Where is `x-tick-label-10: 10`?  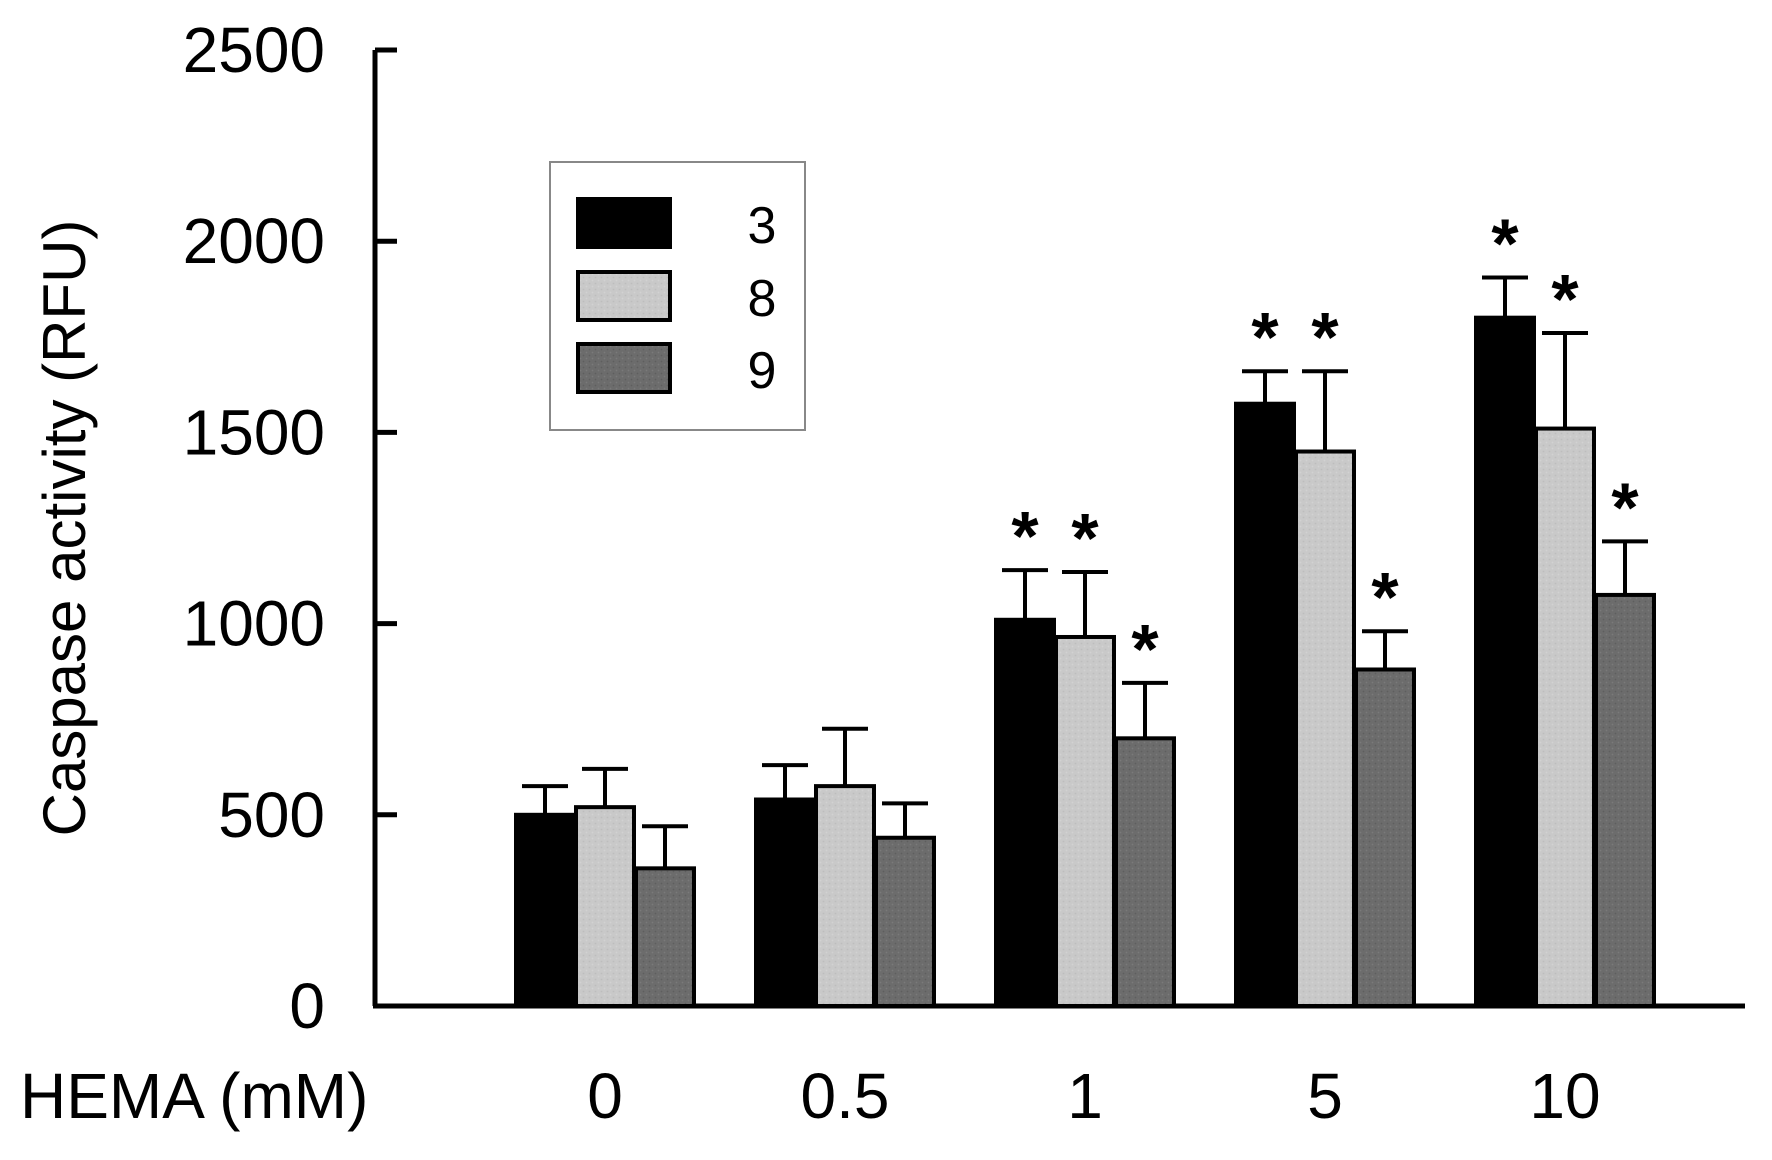
x-tick-label-10: 10 is located at coordinates (1564, 1096).